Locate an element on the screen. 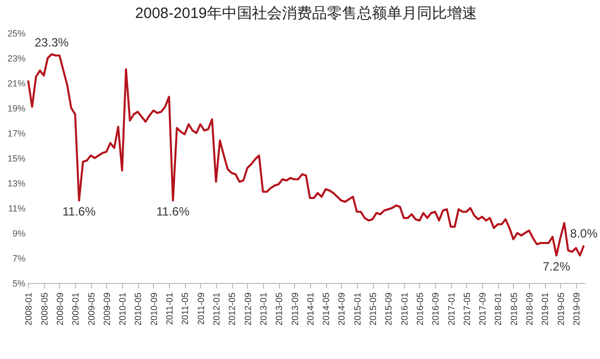  x-tick-label: 2009-09 is located at coordinates (107, 309).